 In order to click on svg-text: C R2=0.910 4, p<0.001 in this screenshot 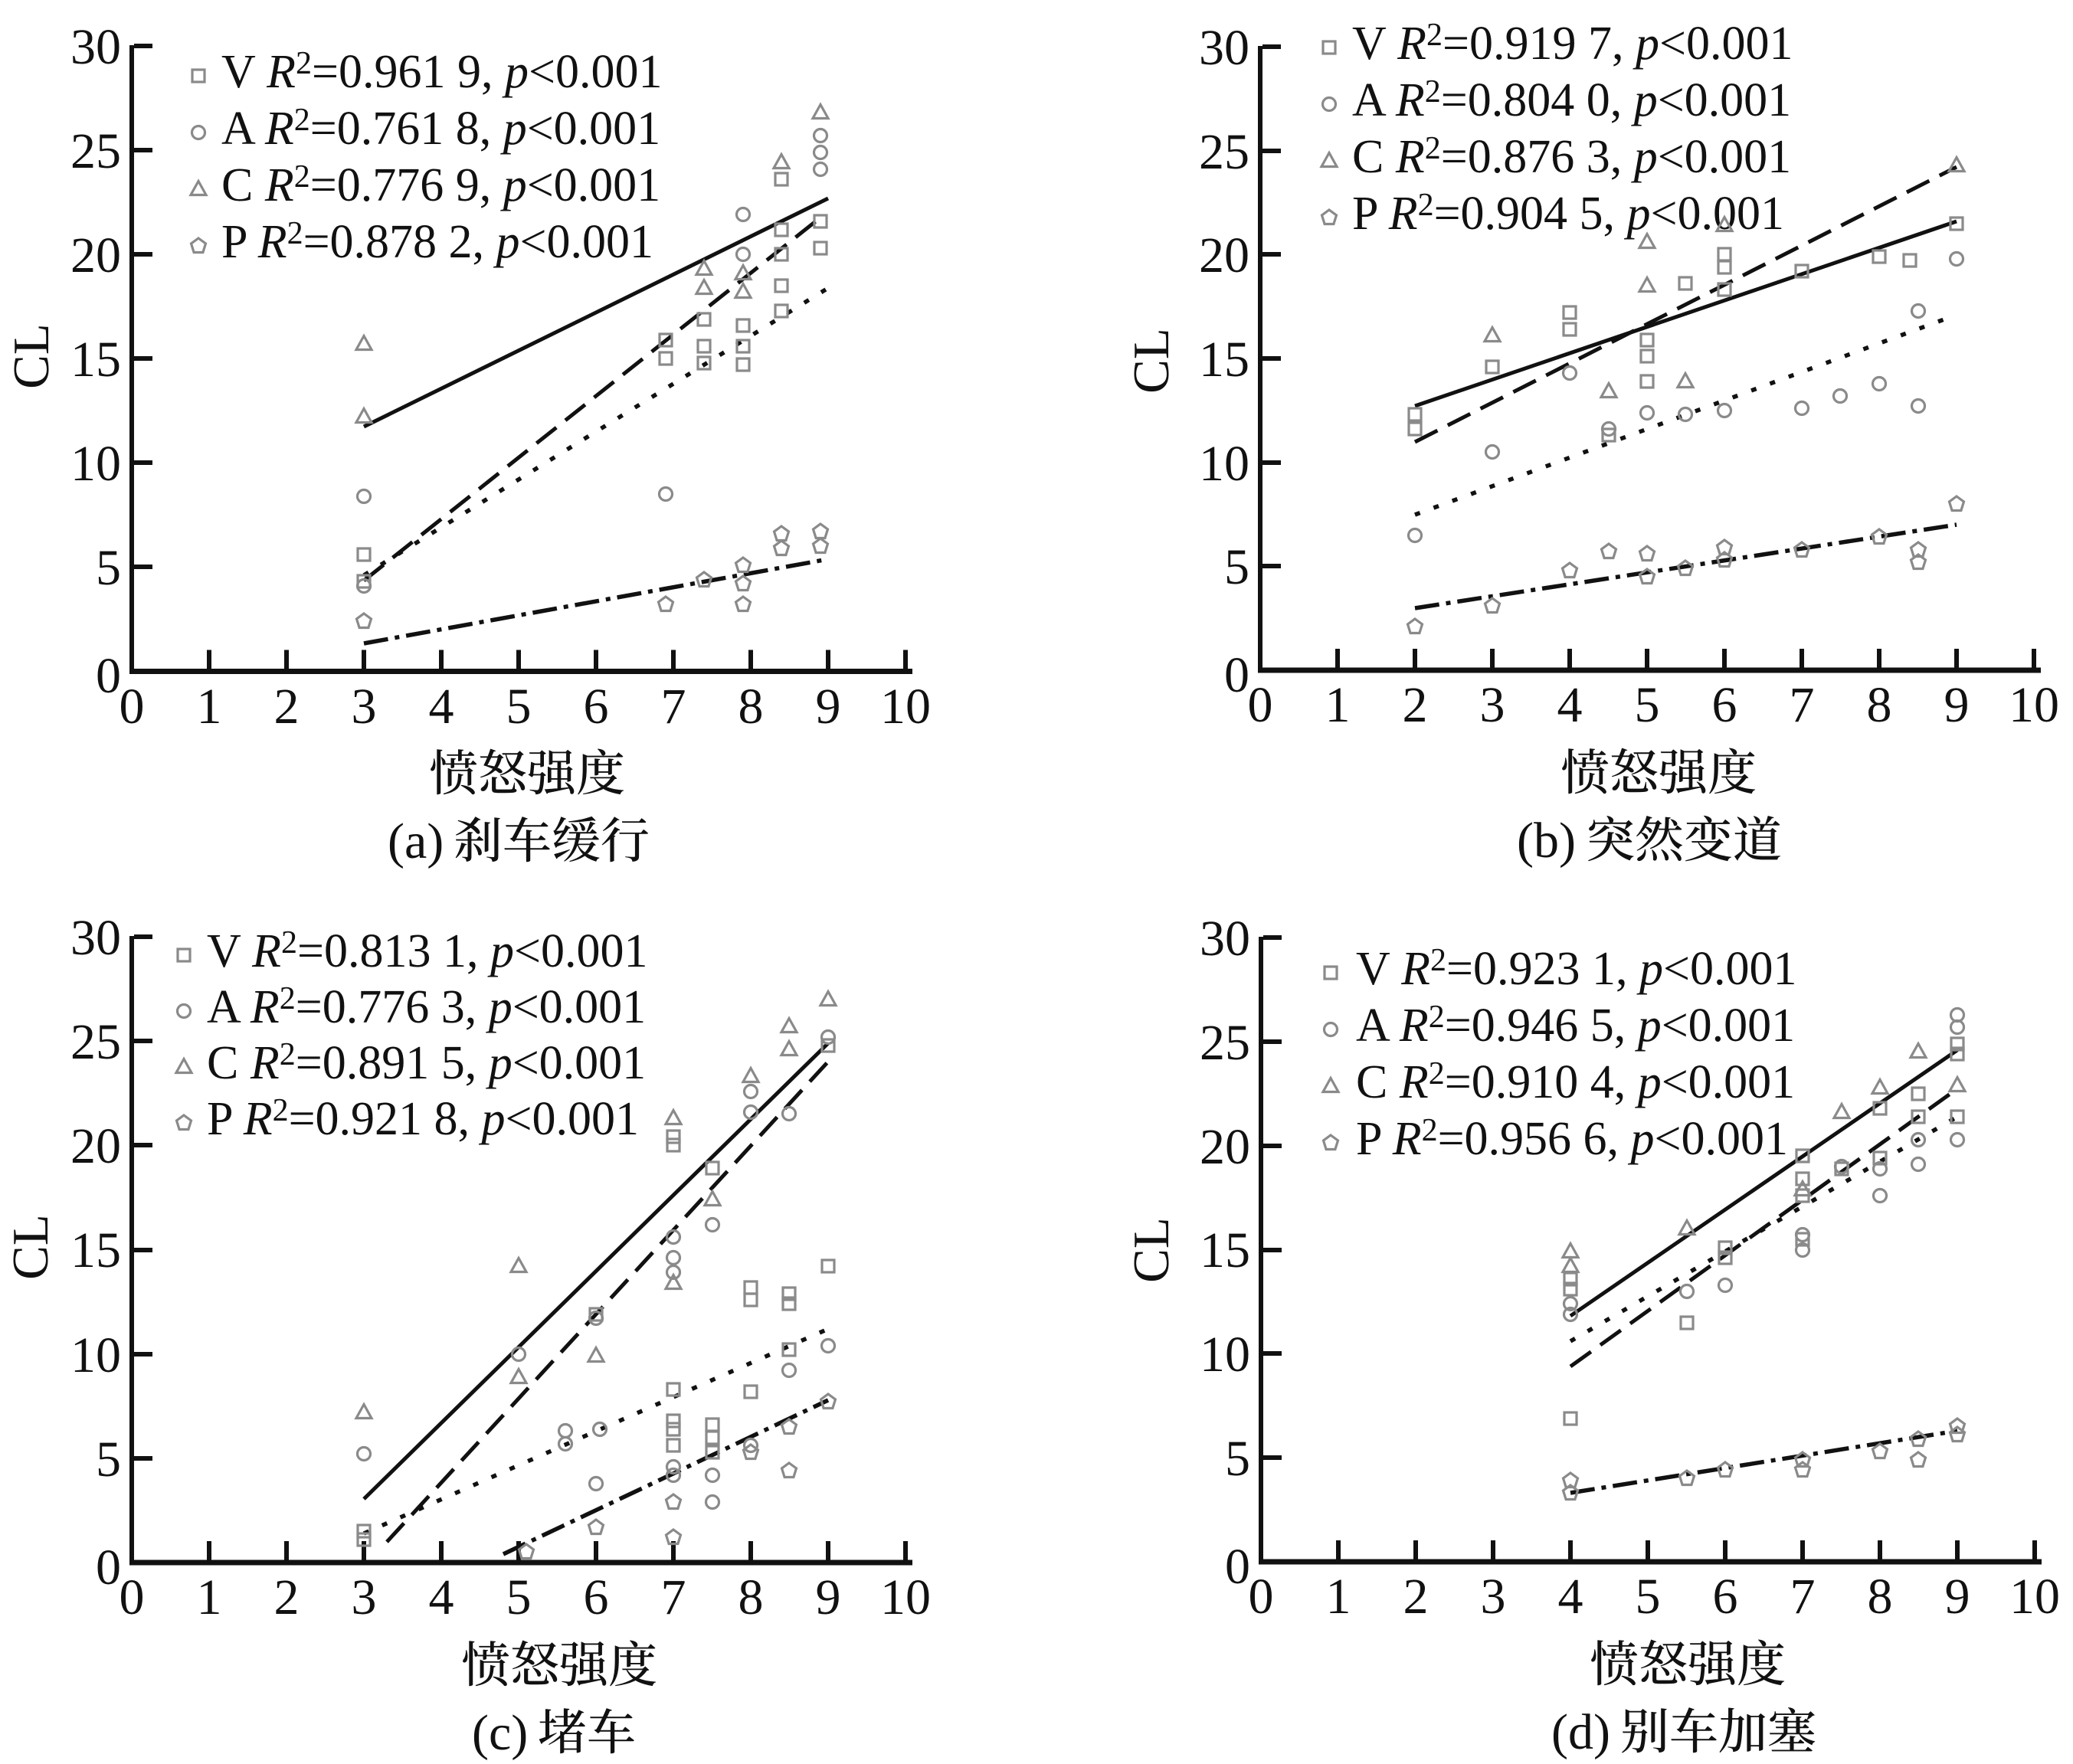, I will do `click(1576, 1082)`.